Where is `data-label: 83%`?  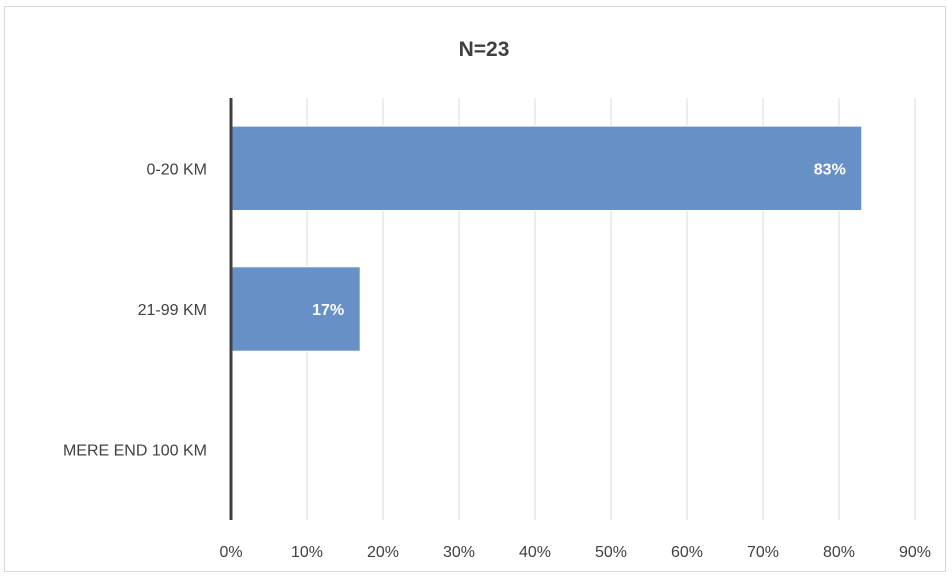 data-label: 83% is located at coordinates (830, 169).